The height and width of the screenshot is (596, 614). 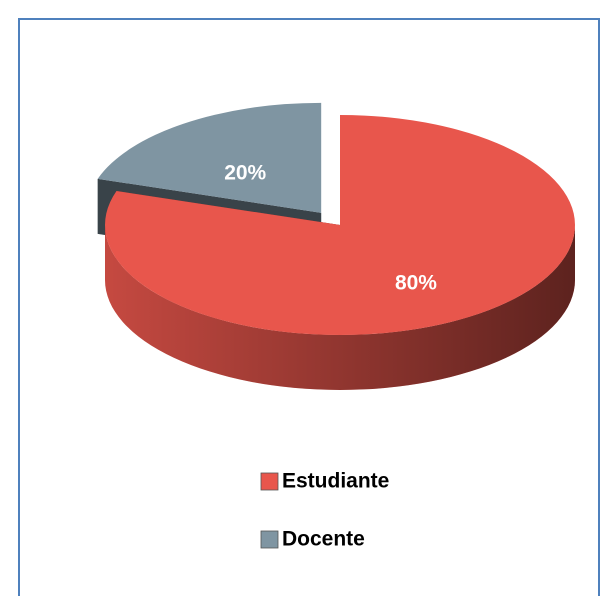 I want to click on slice, so click(x=209, y=157).